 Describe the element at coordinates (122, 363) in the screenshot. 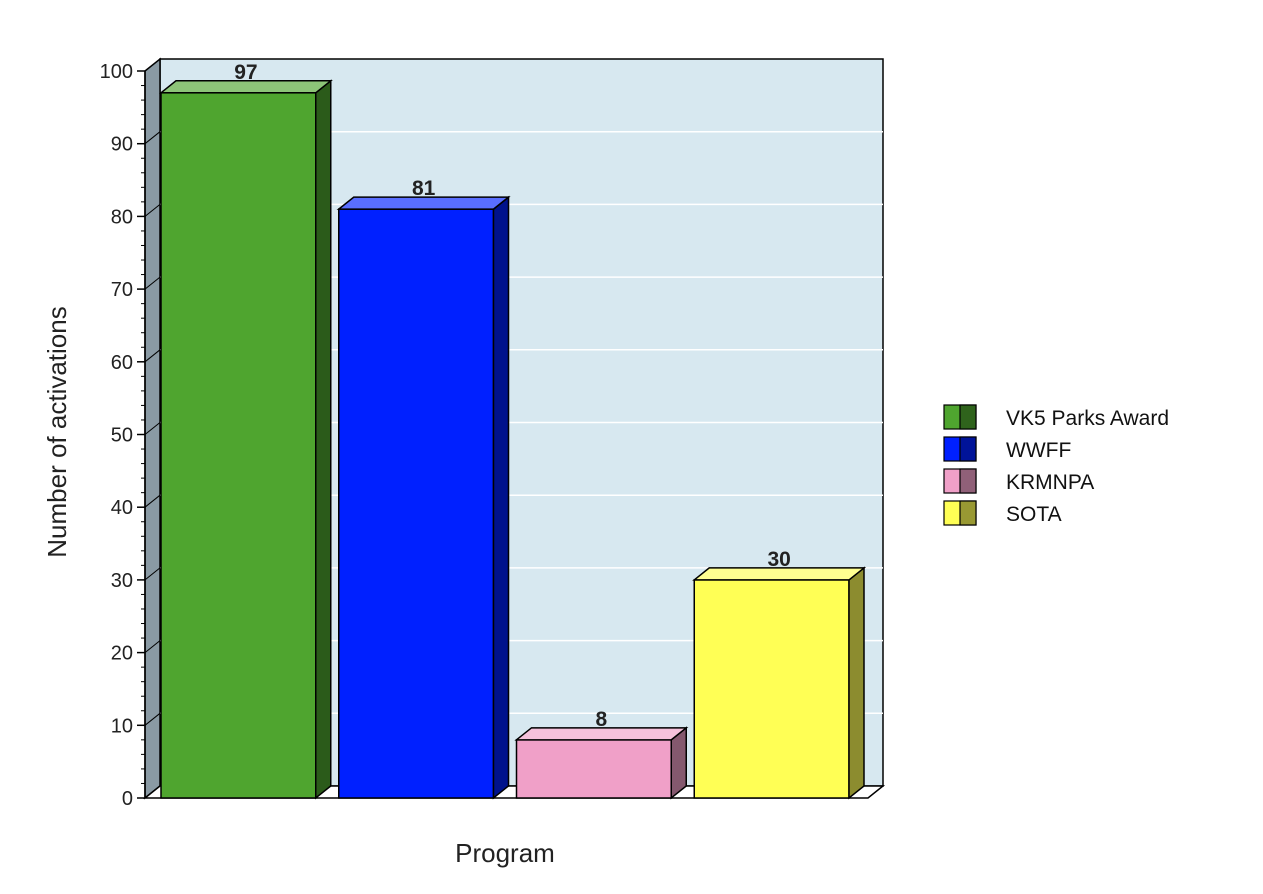

I see `y-tick-label: 60` at that location.